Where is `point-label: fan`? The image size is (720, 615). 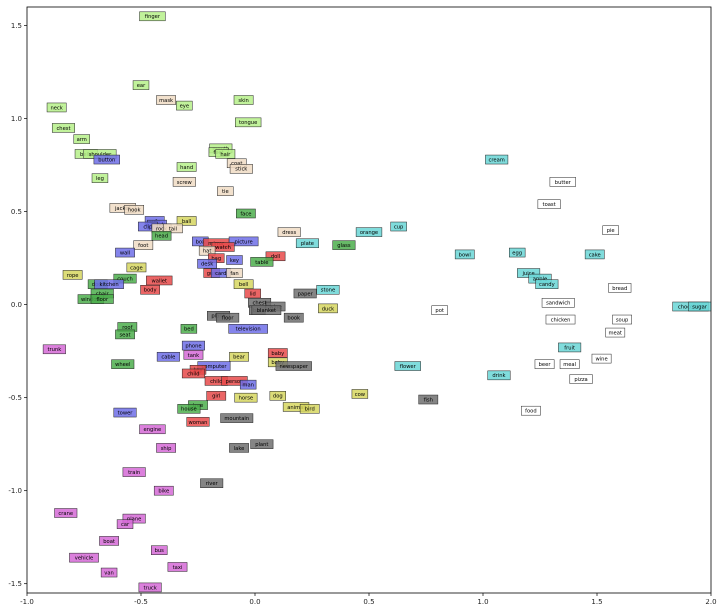
point-label: fan is located at coordinates (234, 274).